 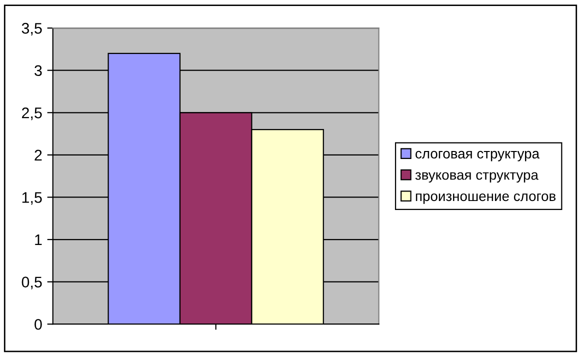 What do you see at coordinates (32, 114) in the screenshot?
I see `y-tick-label: 2,5` at bounding box center [32, 114].